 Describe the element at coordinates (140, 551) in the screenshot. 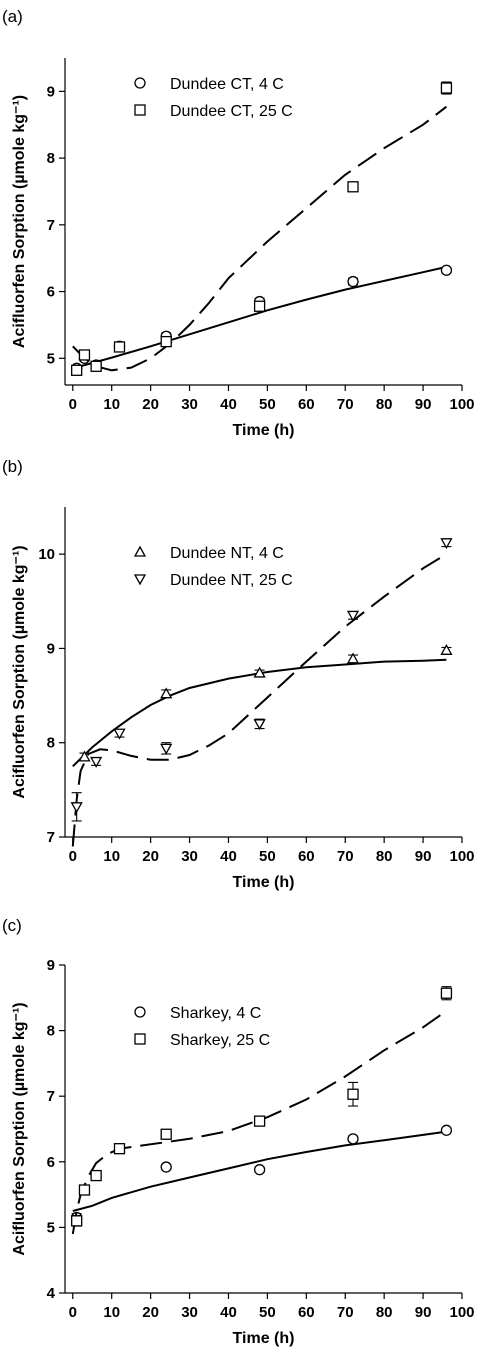

I see `legend-marker-triangle-up` at that location.